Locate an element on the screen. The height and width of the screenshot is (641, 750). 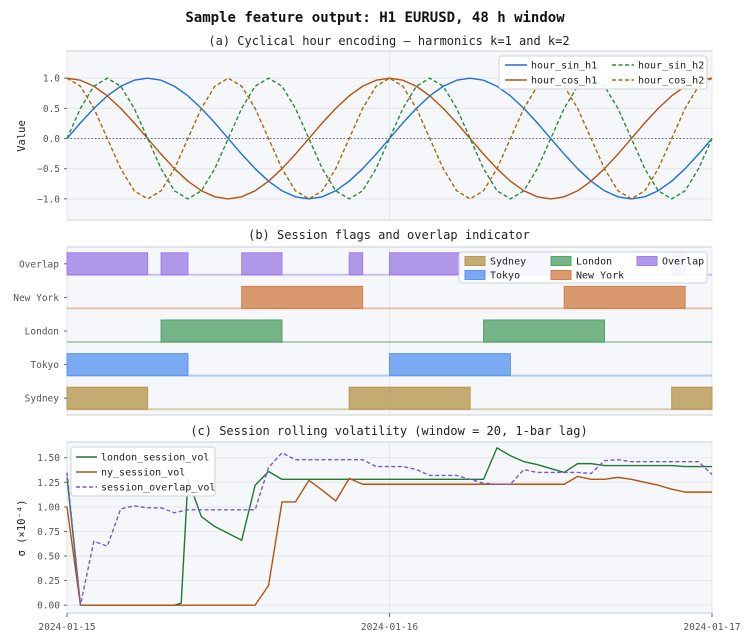
y-tick-label: −0.5 is located at coordinates (48, 169).